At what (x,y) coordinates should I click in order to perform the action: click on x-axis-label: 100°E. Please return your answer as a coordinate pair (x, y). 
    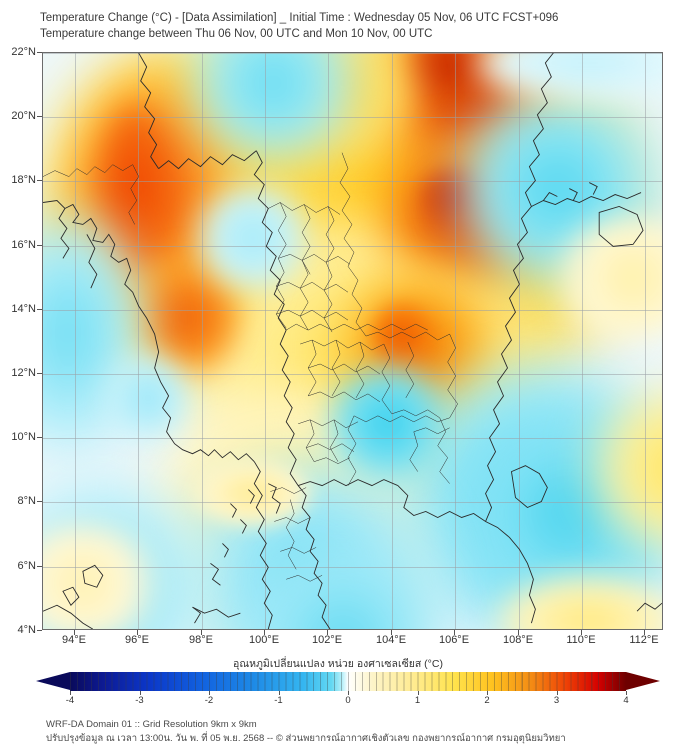
    Looking at the image, I should click on (264, 640).